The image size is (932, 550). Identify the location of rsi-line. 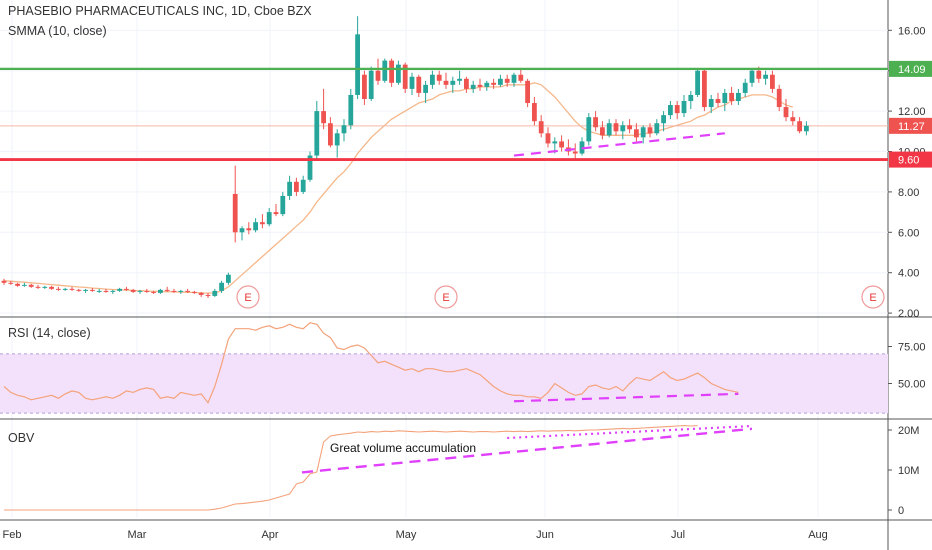
(371, 363).